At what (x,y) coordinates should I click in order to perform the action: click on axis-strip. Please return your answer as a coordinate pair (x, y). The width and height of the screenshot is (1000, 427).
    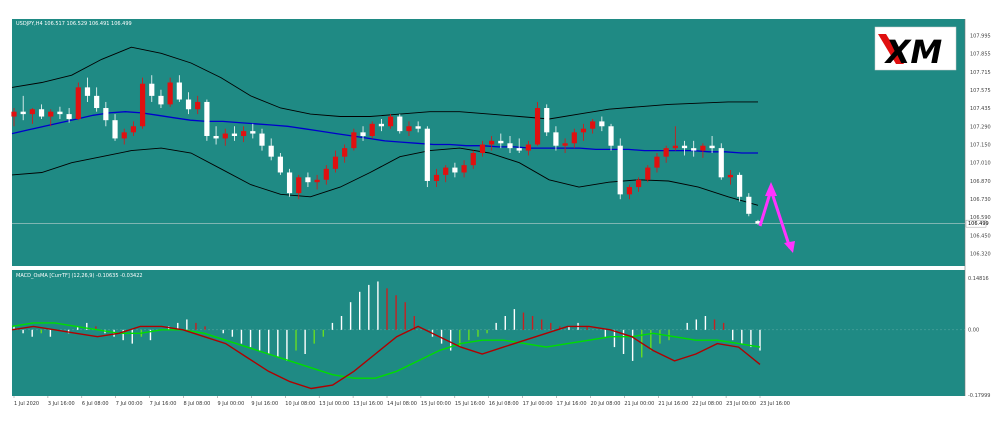
    Looking at the image, I should click on (976, 207).